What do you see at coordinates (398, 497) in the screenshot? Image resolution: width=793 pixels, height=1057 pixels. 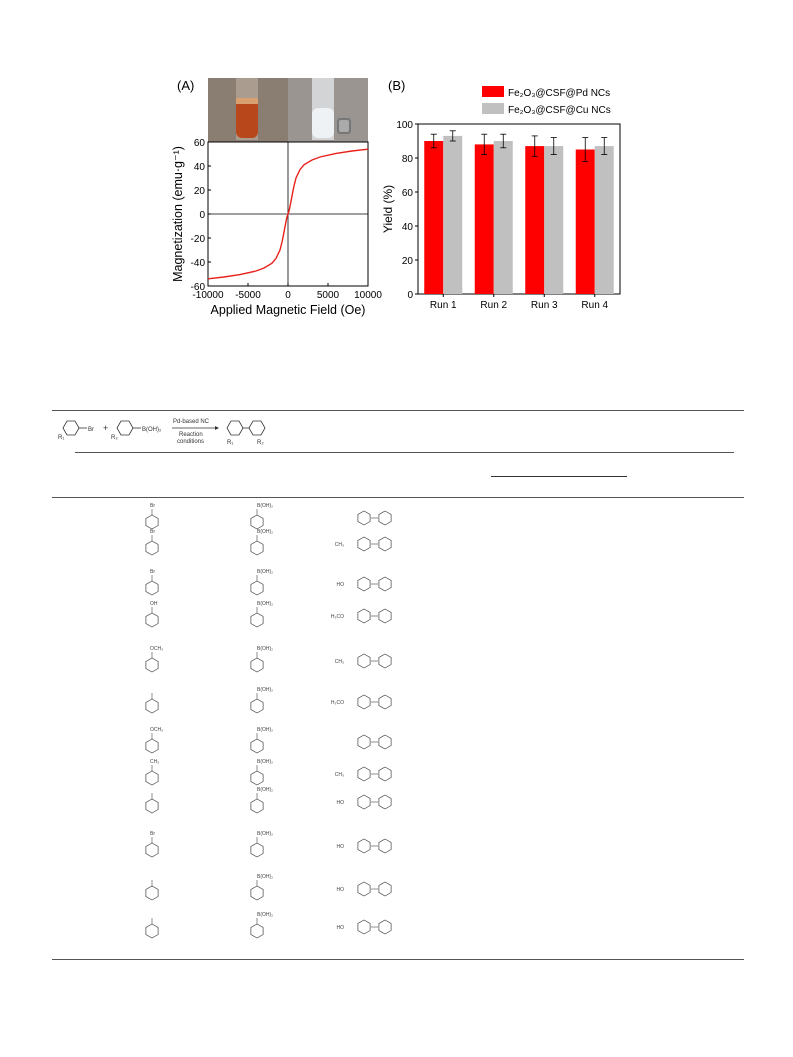 I see `header-bottom-rule` at bounding box center [398, 497].